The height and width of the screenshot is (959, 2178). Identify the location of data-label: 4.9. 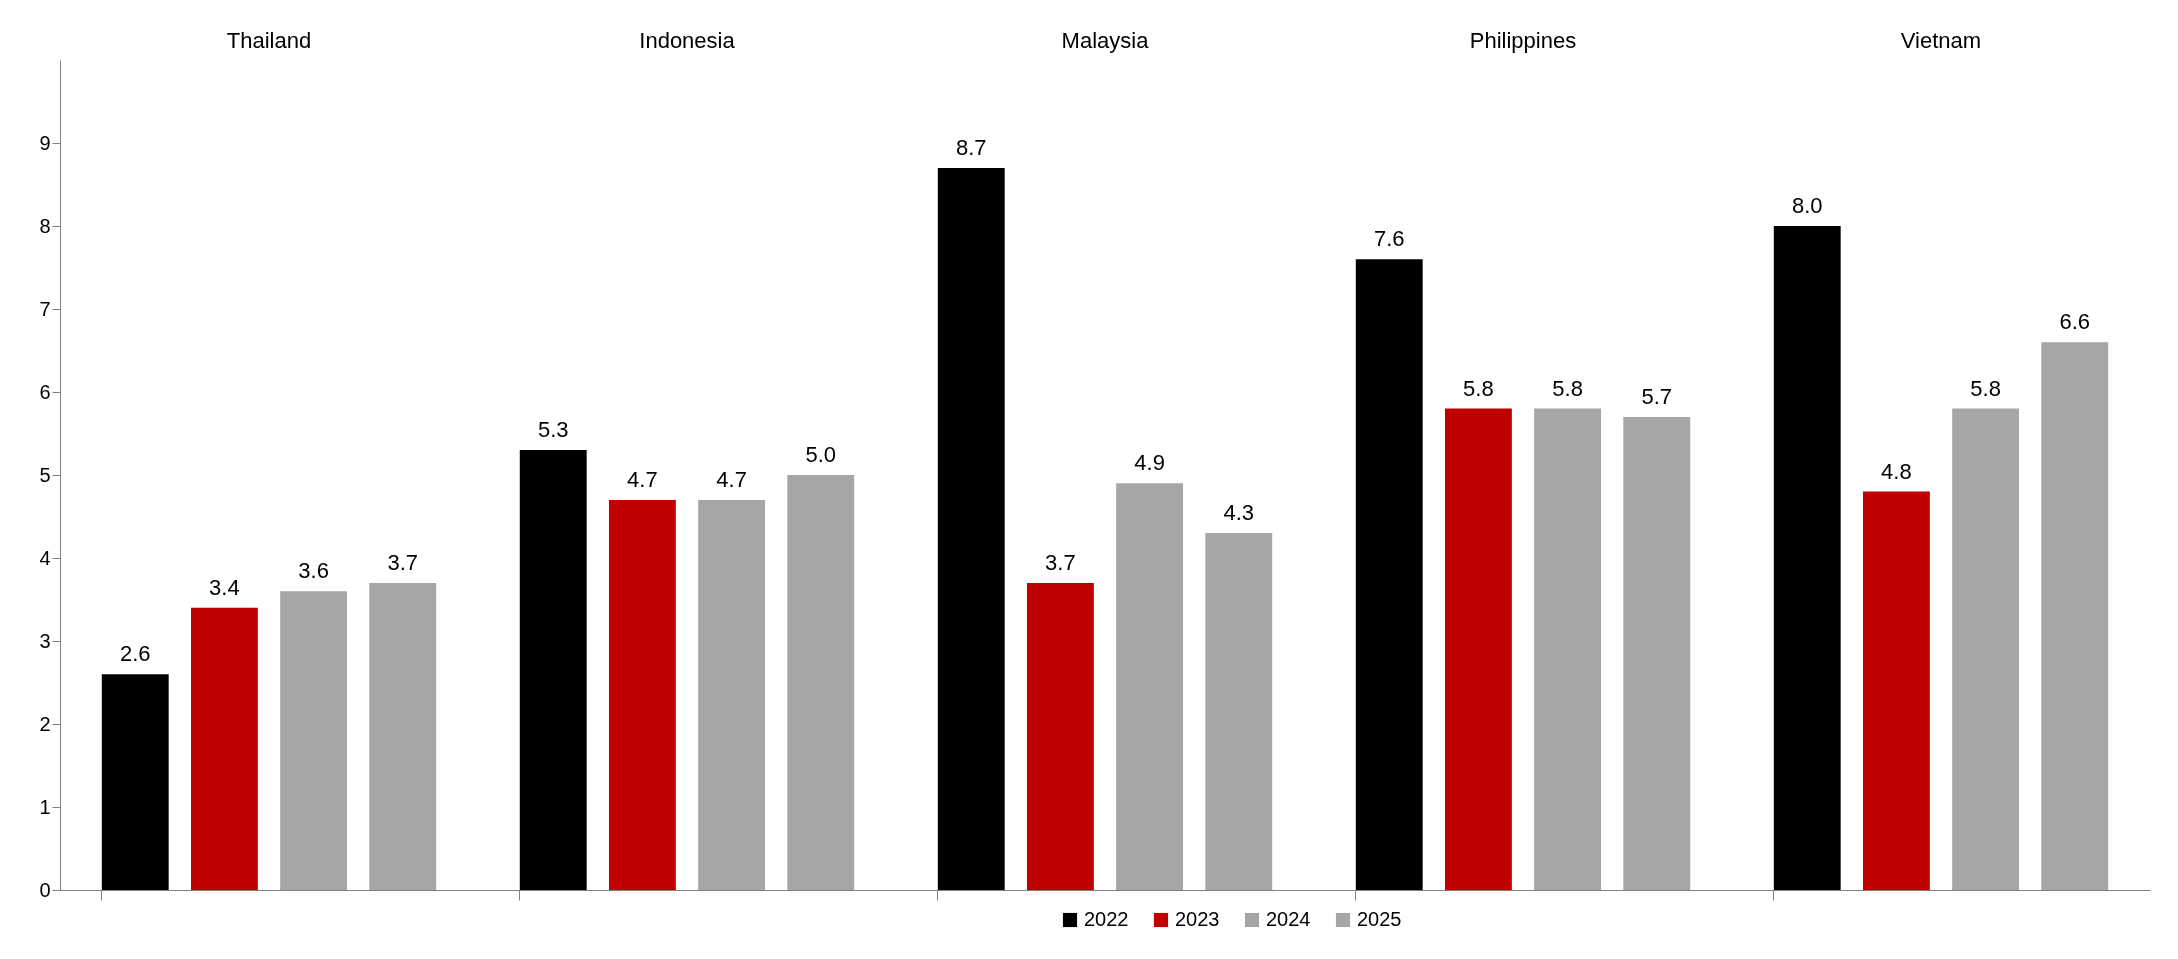
(1149, 463).